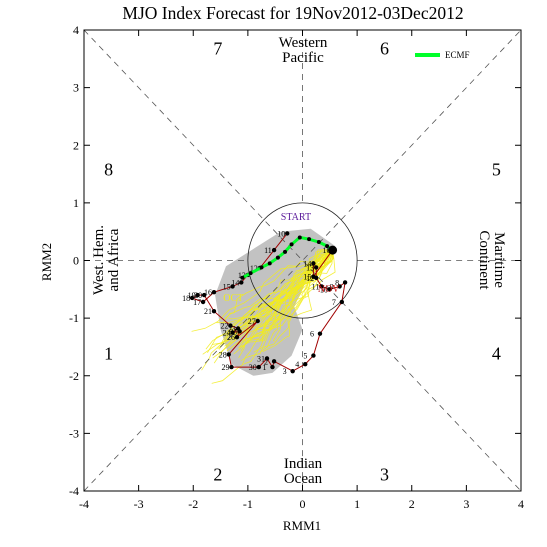 The image size is (547, 547). I want to click on y-tick-label: 0, so click(76, 261).